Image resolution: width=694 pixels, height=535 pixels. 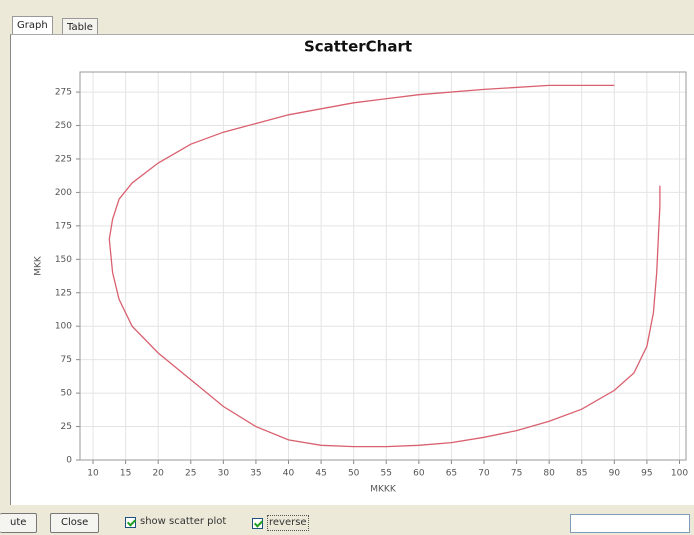 What do you see at coordinates (383, 490) in the screenshot?
I see `x-axis-label: MKKK` at bounding box center [383, 490].